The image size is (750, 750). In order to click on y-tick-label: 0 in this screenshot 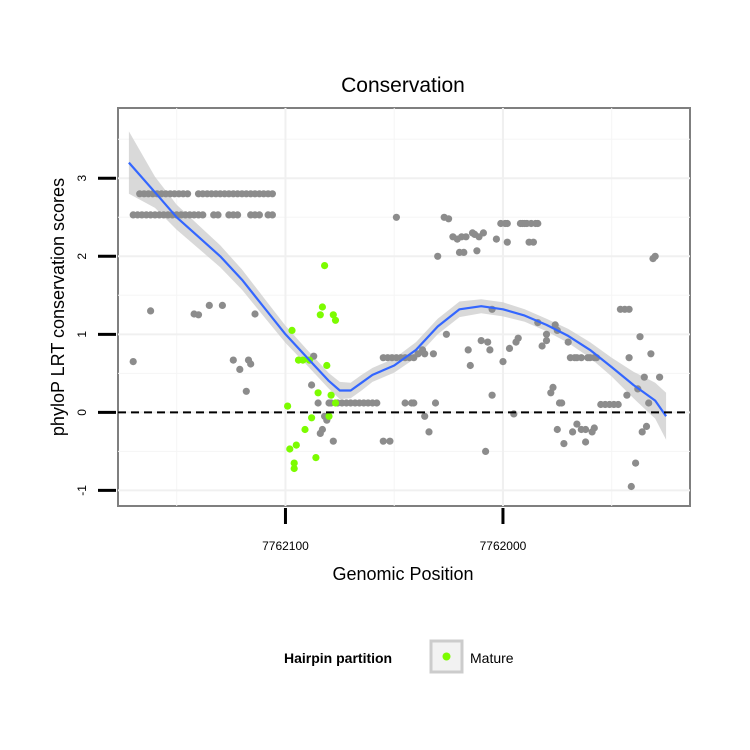, I will do `click(82, 412)`.